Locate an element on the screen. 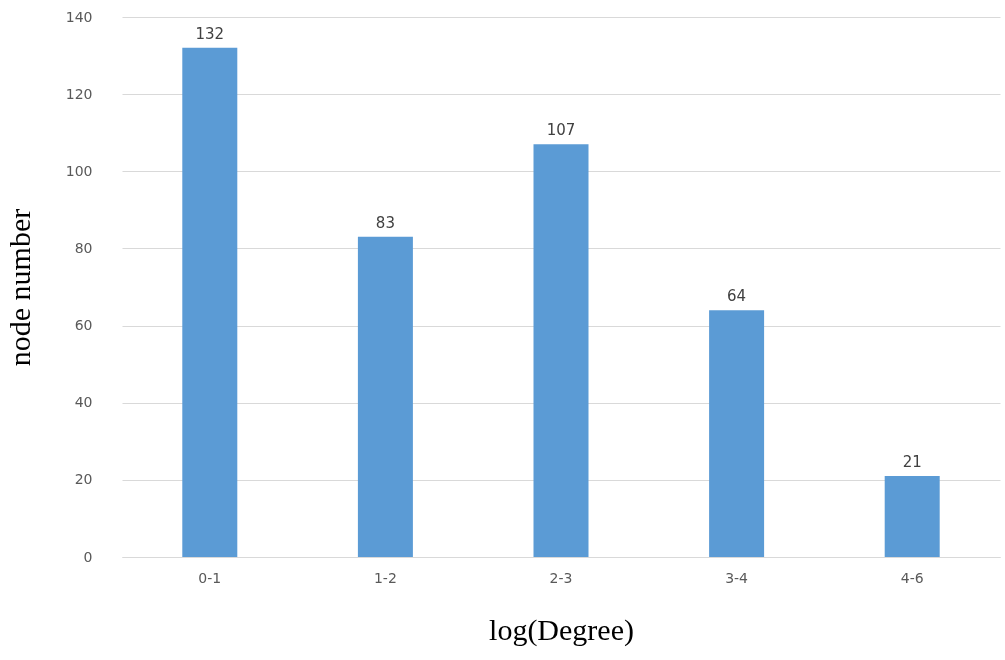 Image resolution: width=1005 pixels, height=660 pixels. x-tick-label: 3-4 is located at coordinates (737, 577).